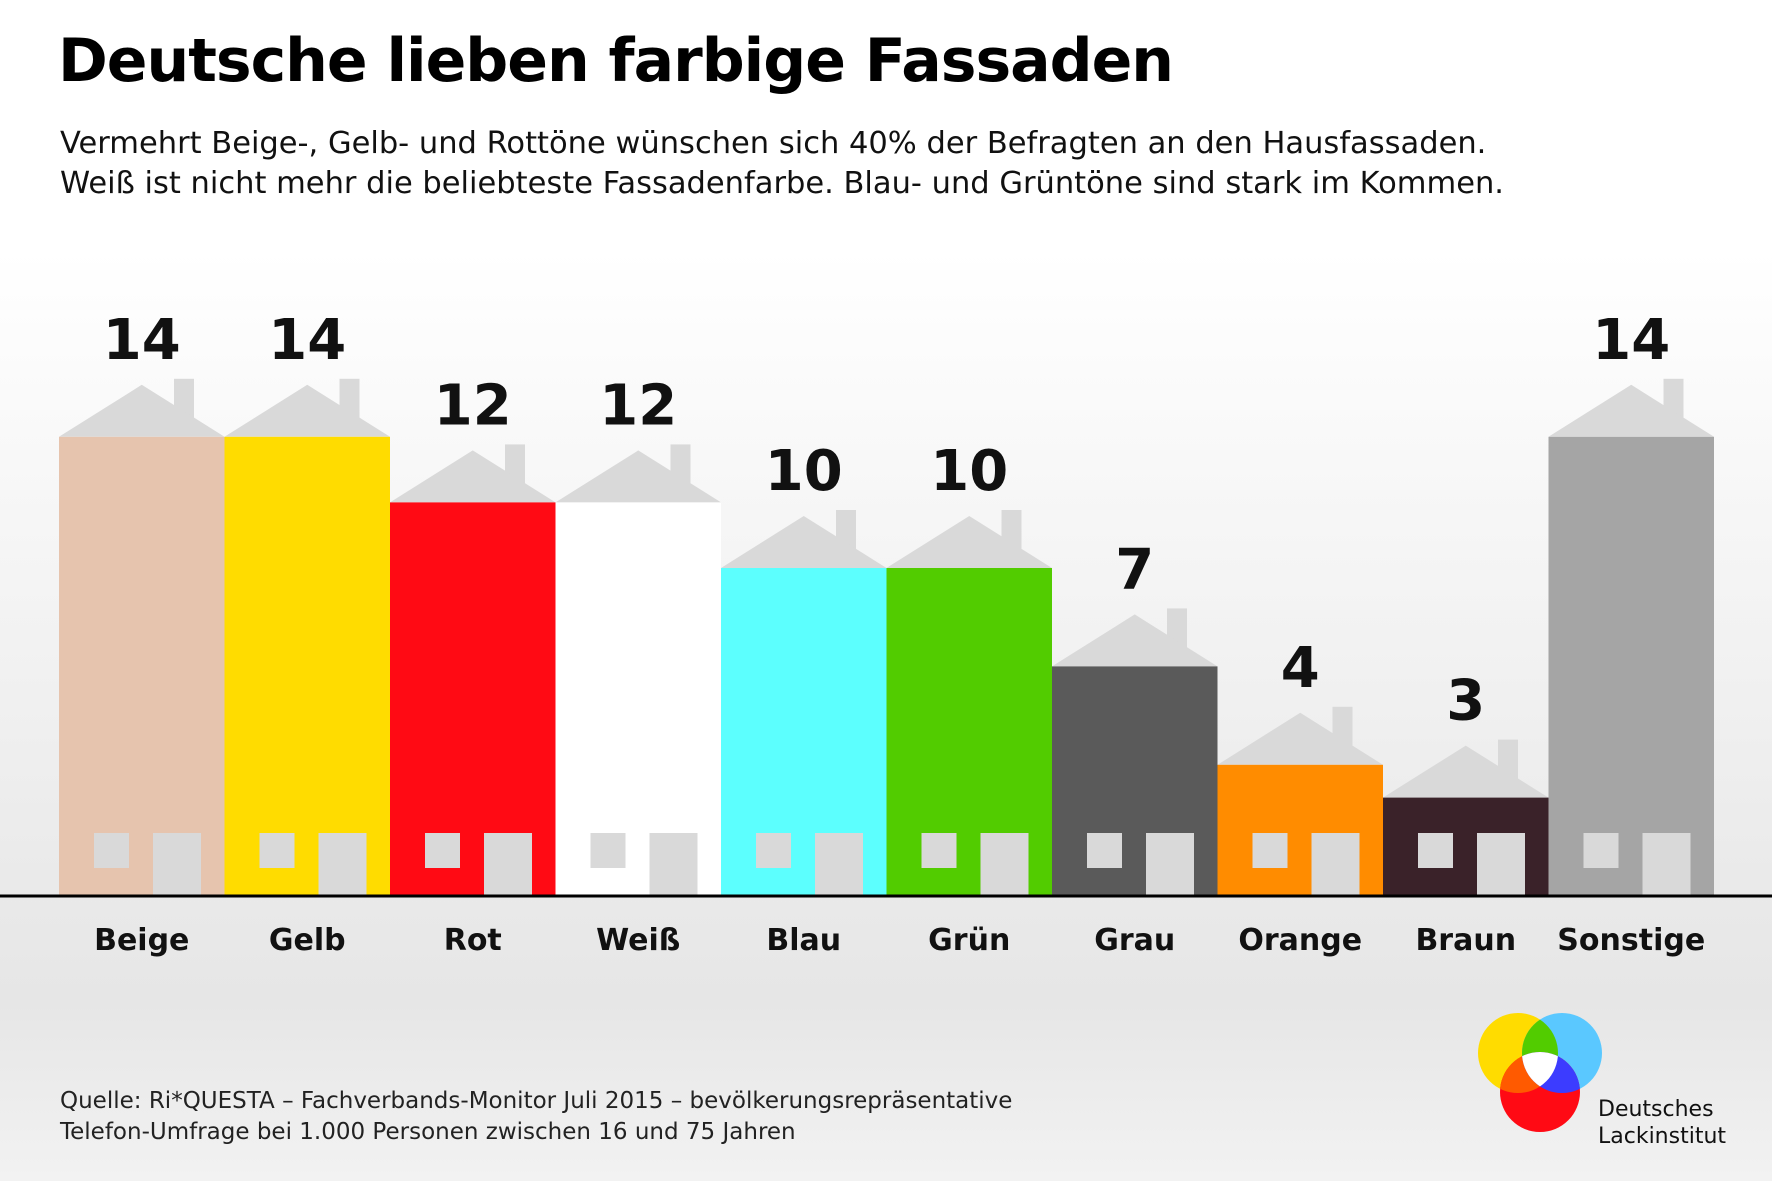  What do you see at coordinates (638, 940) in the screenshot?
I see `category-label-wei-: Weiß` at bounding box center [638, 940].